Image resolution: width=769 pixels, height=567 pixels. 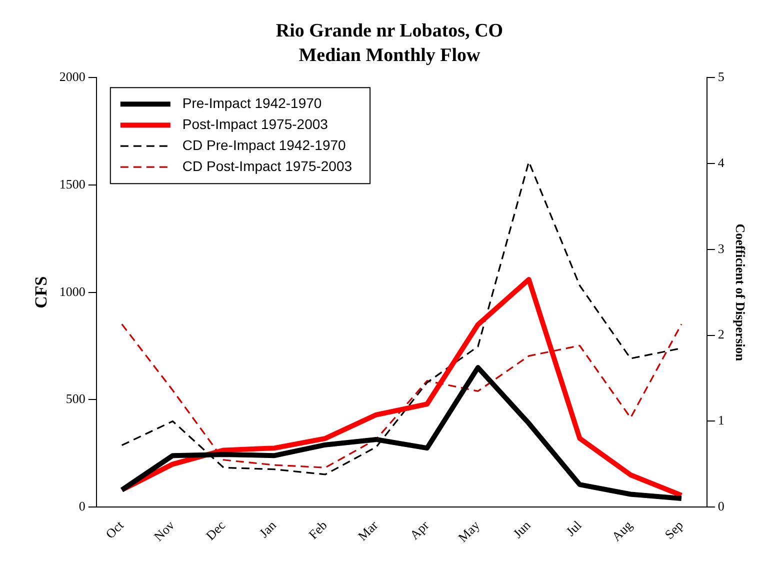 I want to click on legend-label: Pre-Impact 1942-1970, so click(x=252, y=102).